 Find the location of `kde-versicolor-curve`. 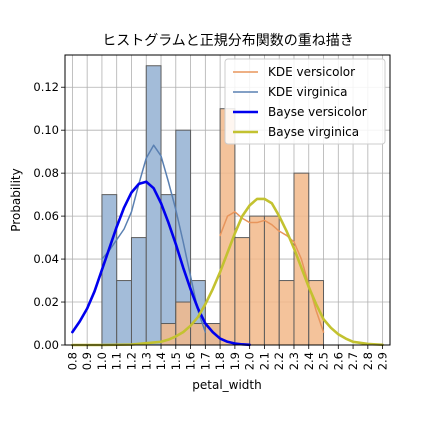

kde-versicolor-curve is located at coordinates (272, 272).